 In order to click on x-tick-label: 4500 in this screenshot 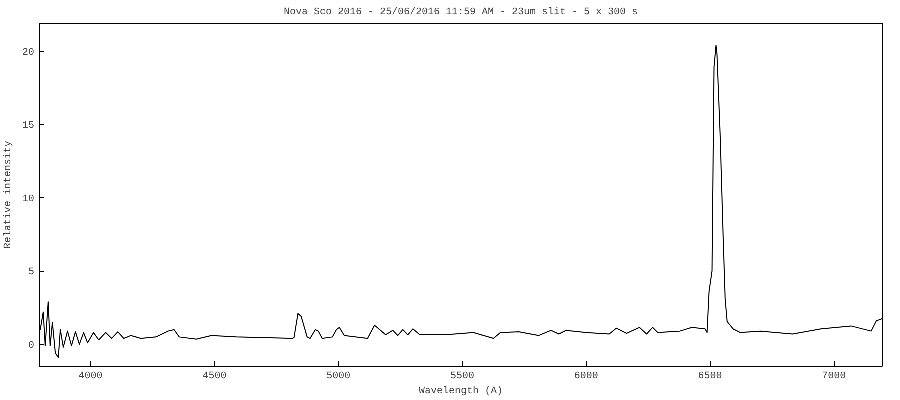, I will do `click(214, 377)`.